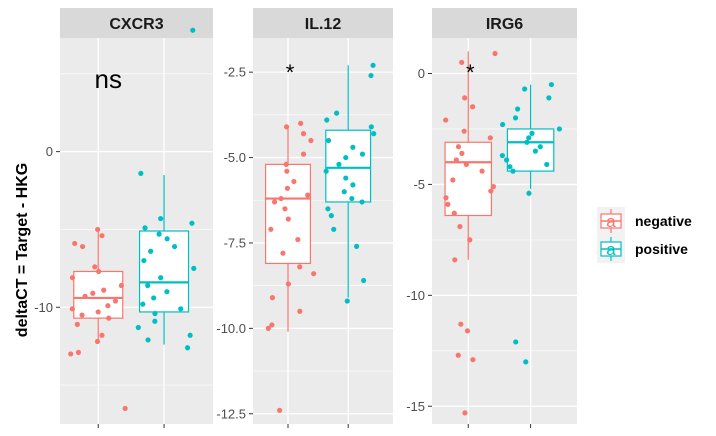 The height and width of the screenshot is (436, 716). I want to click on legend-entry-negative: a negative, so click(644, 221).